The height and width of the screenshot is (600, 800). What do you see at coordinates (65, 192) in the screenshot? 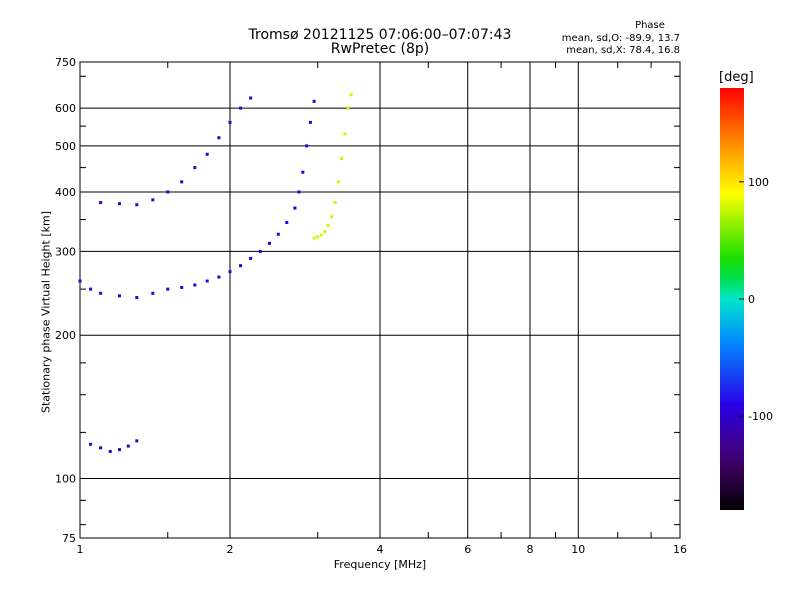
I see `y-tick-label: 400` at bounding box center [65, 192].